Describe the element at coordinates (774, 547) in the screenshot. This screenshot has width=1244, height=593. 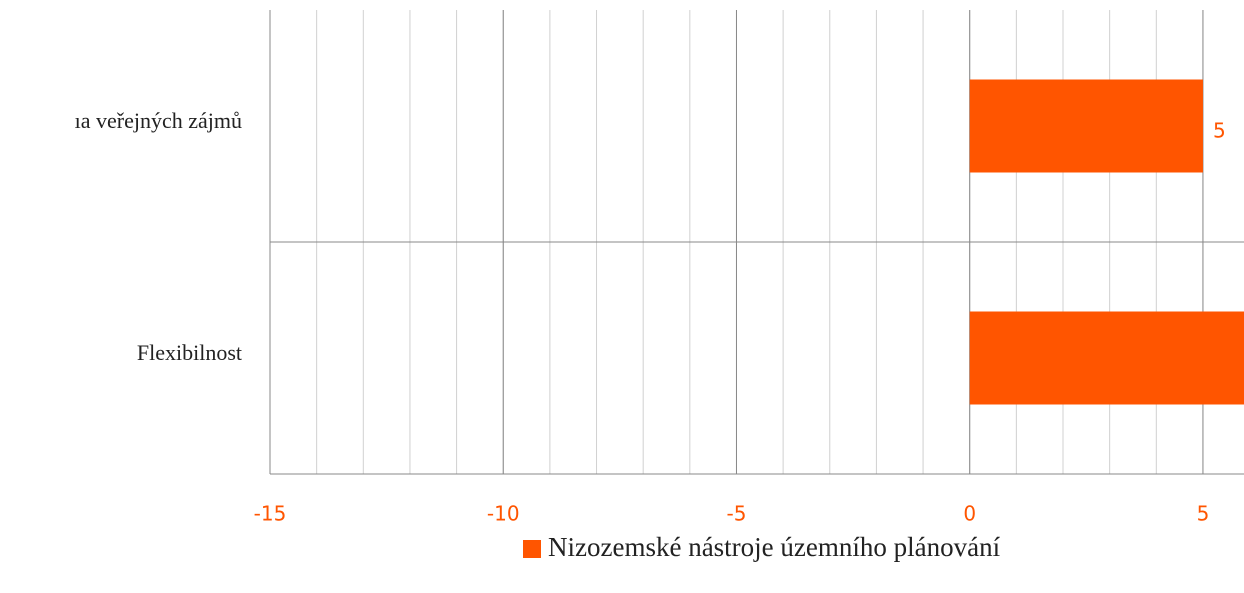
I see `legend-label: Nizozemské nástroje územního plánování` at that location.